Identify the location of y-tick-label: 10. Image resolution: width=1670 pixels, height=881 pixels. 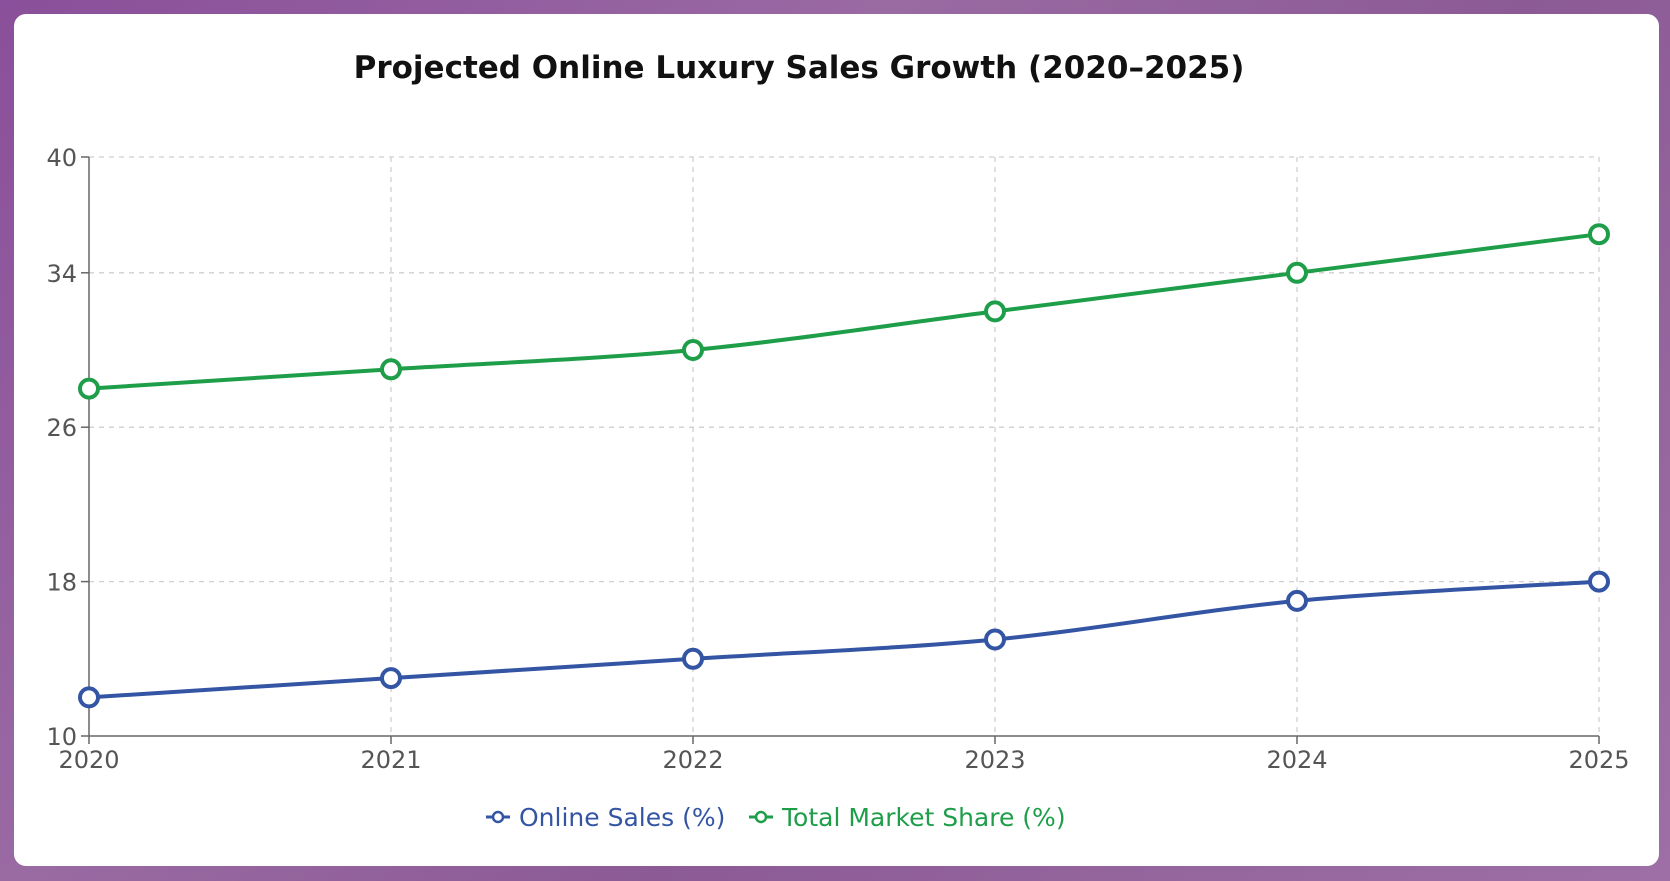
(61, 737).